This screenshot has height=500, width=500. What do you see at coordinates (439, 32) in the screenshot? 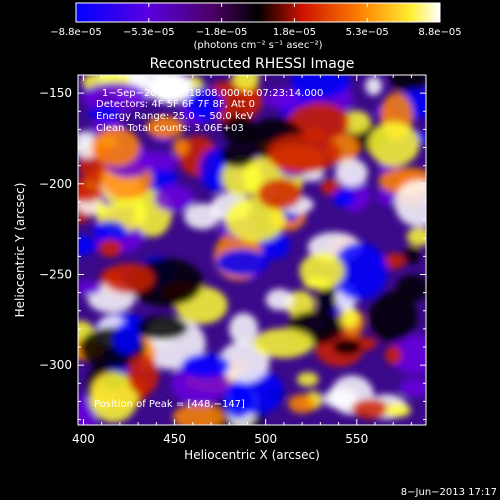
I see `colorbar-tick-label: 8.8e−05` at bounding box center [439, 32].